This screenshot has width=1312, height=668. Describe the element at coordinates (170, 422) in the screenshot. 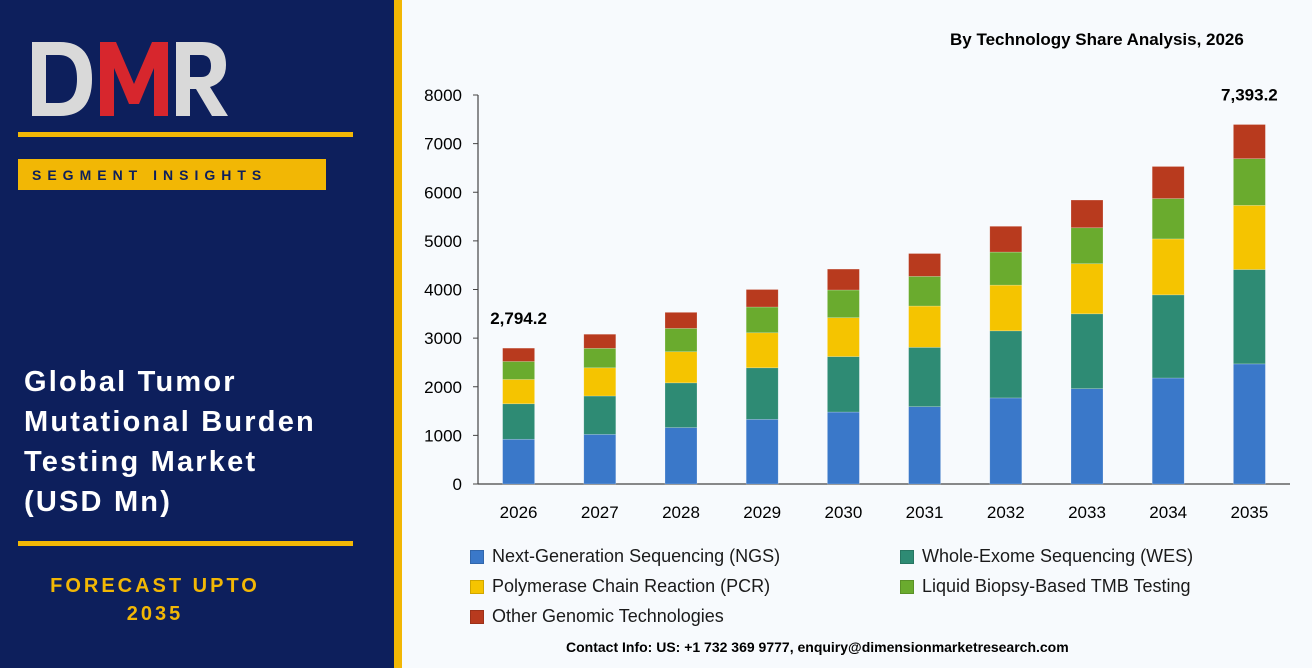

I see `report-title-line: Mutational Burden` at that location.